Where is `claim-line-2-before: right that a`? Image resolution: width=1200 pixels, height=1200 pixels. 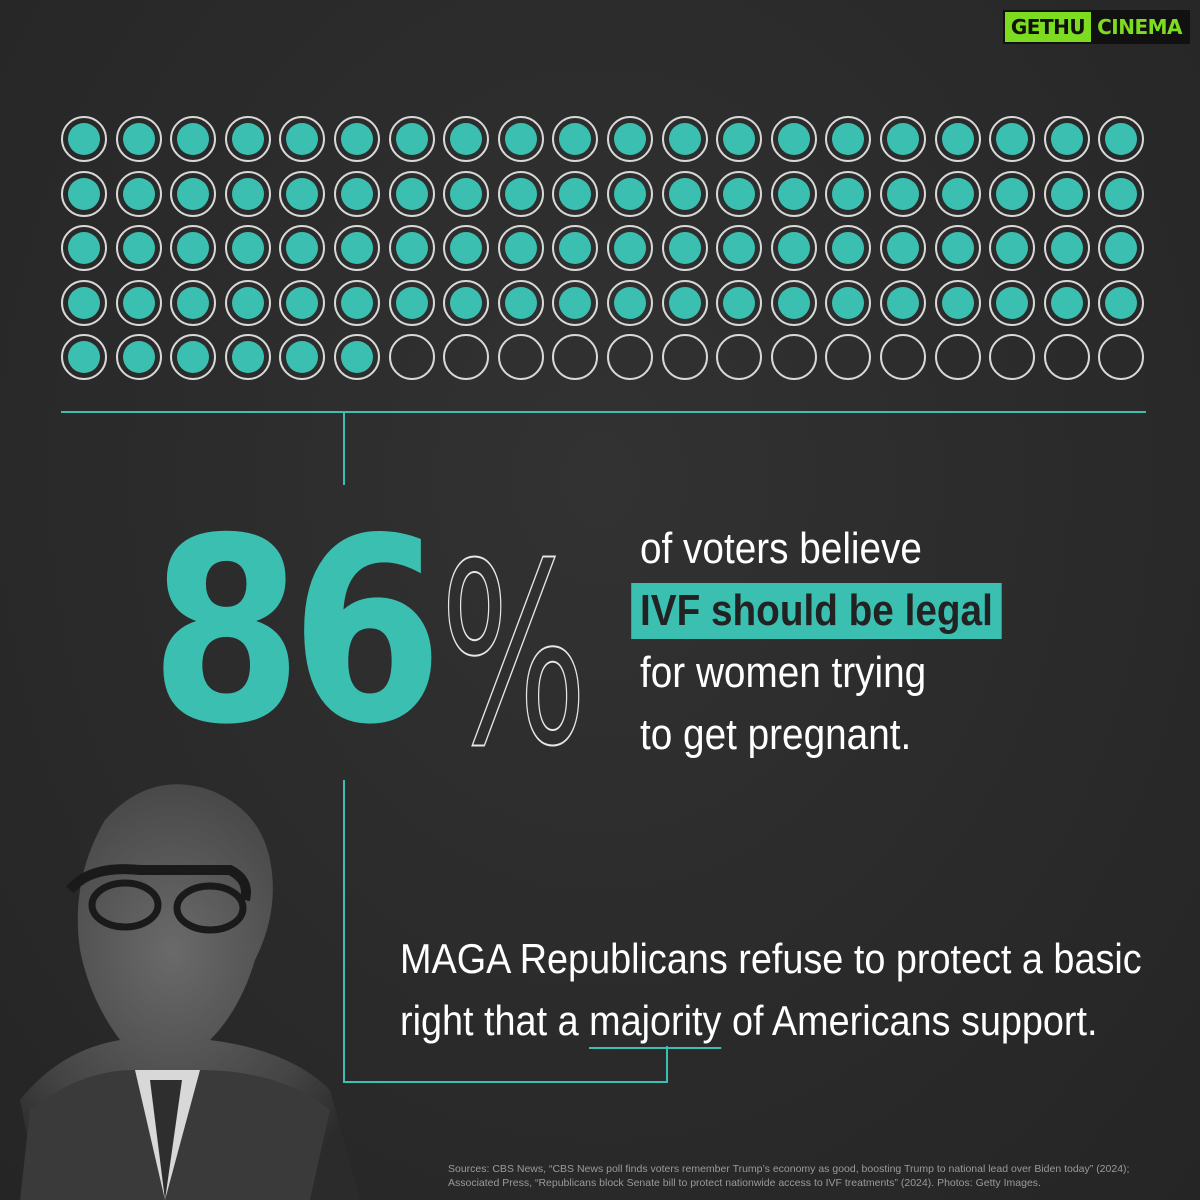 claim-line-2-before: right that a is located at coordinates (495, 1020).